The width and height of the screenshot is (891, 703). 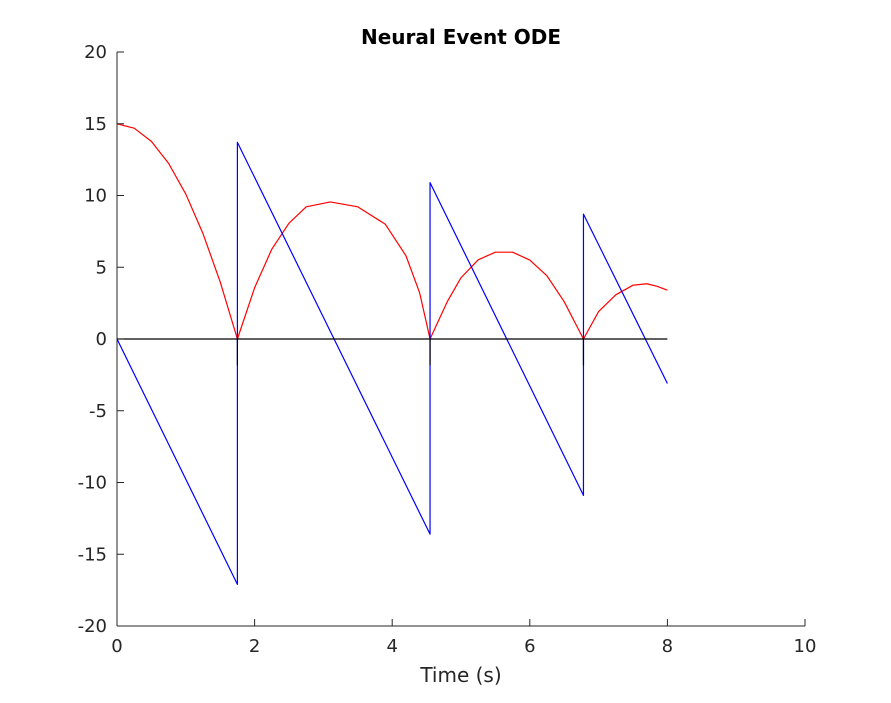 I want to click on y-tick-label: -5, so click(x=98, y=411).